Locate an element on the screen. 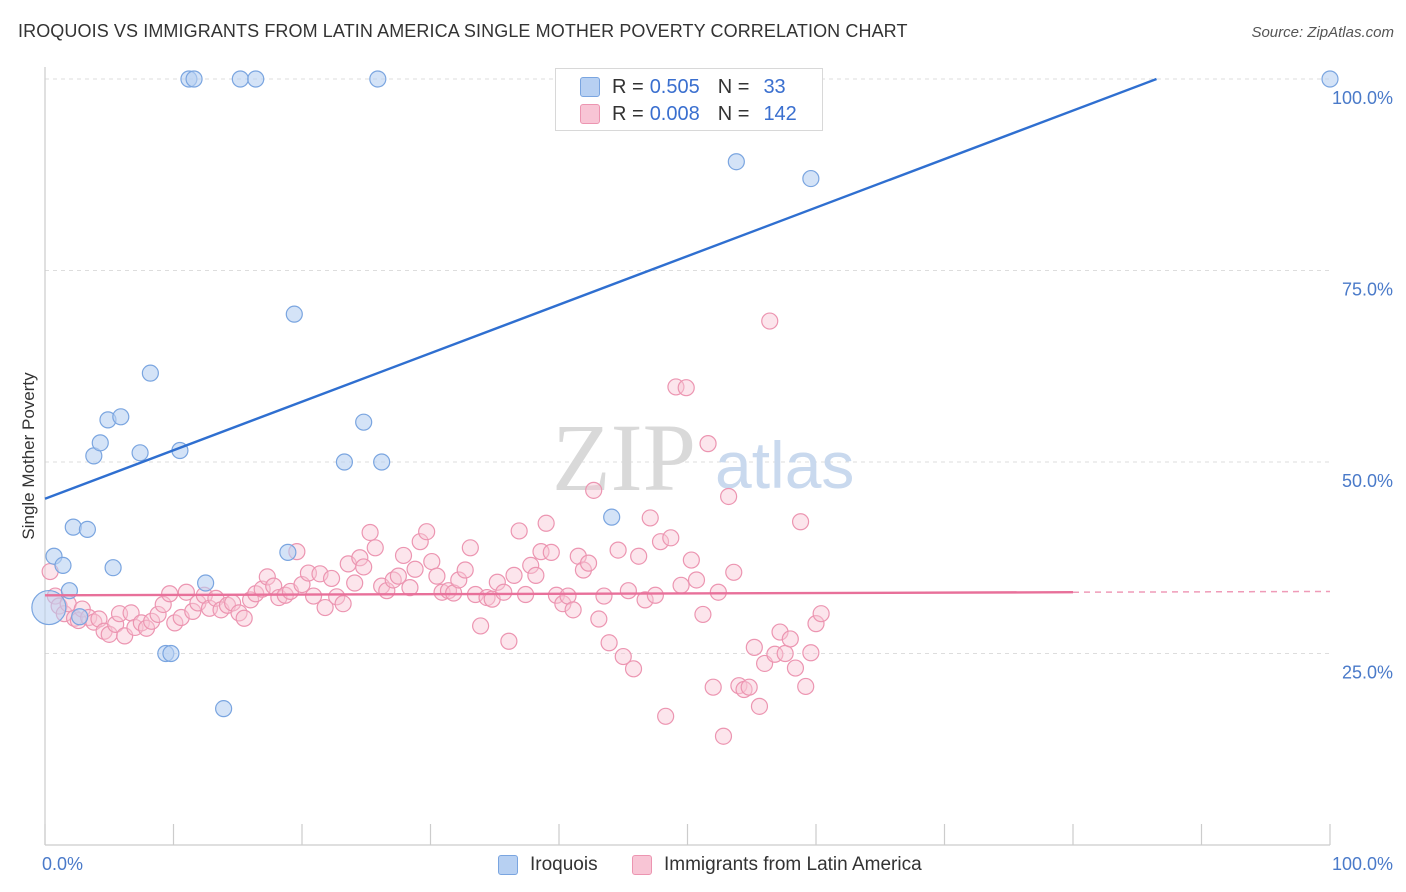 This screenshot has height=892, width=1406. y-tick-label-3: 100.0% is located at coordinates (1362, 98).